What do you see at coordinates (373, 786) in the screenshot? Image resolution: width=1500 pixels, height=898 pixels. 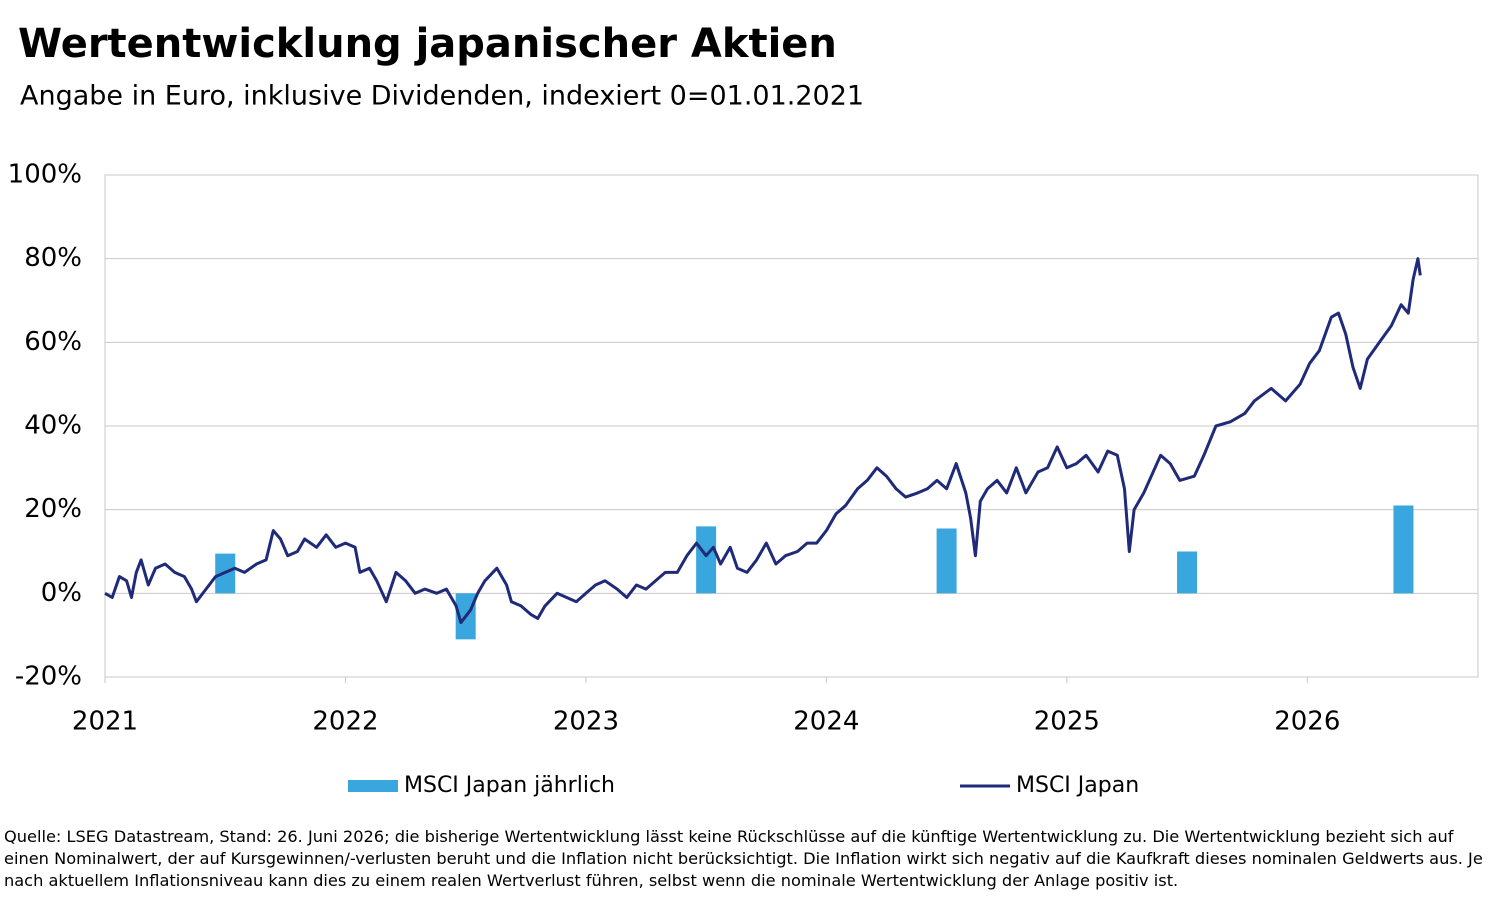 I see `legend-swatch` at bounding box center [373, 786].